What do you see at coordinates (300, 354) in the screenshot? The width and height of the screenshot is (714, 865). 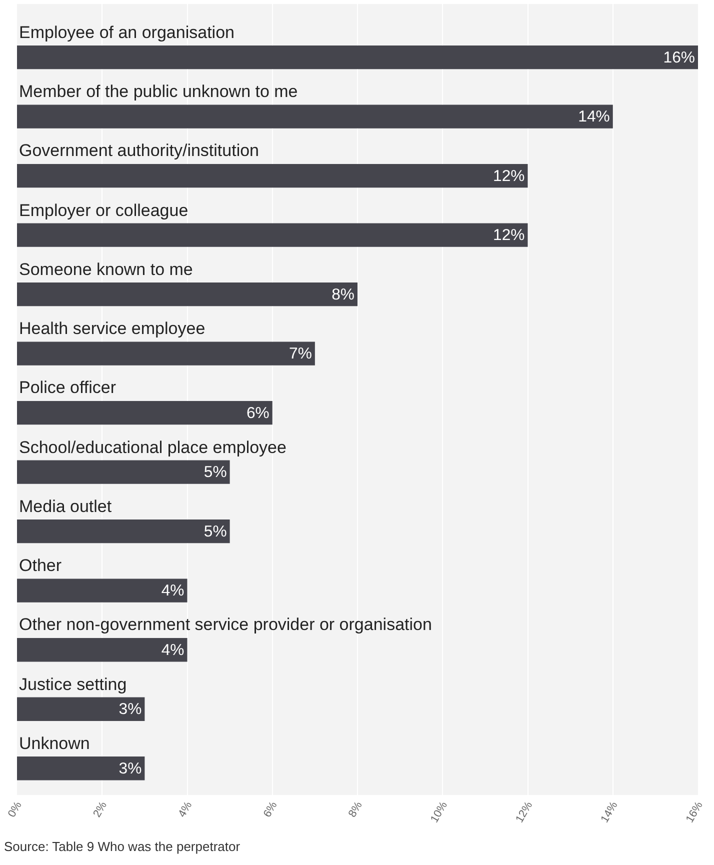 I see `data-label: 7%` at bounding box center [300, 354].